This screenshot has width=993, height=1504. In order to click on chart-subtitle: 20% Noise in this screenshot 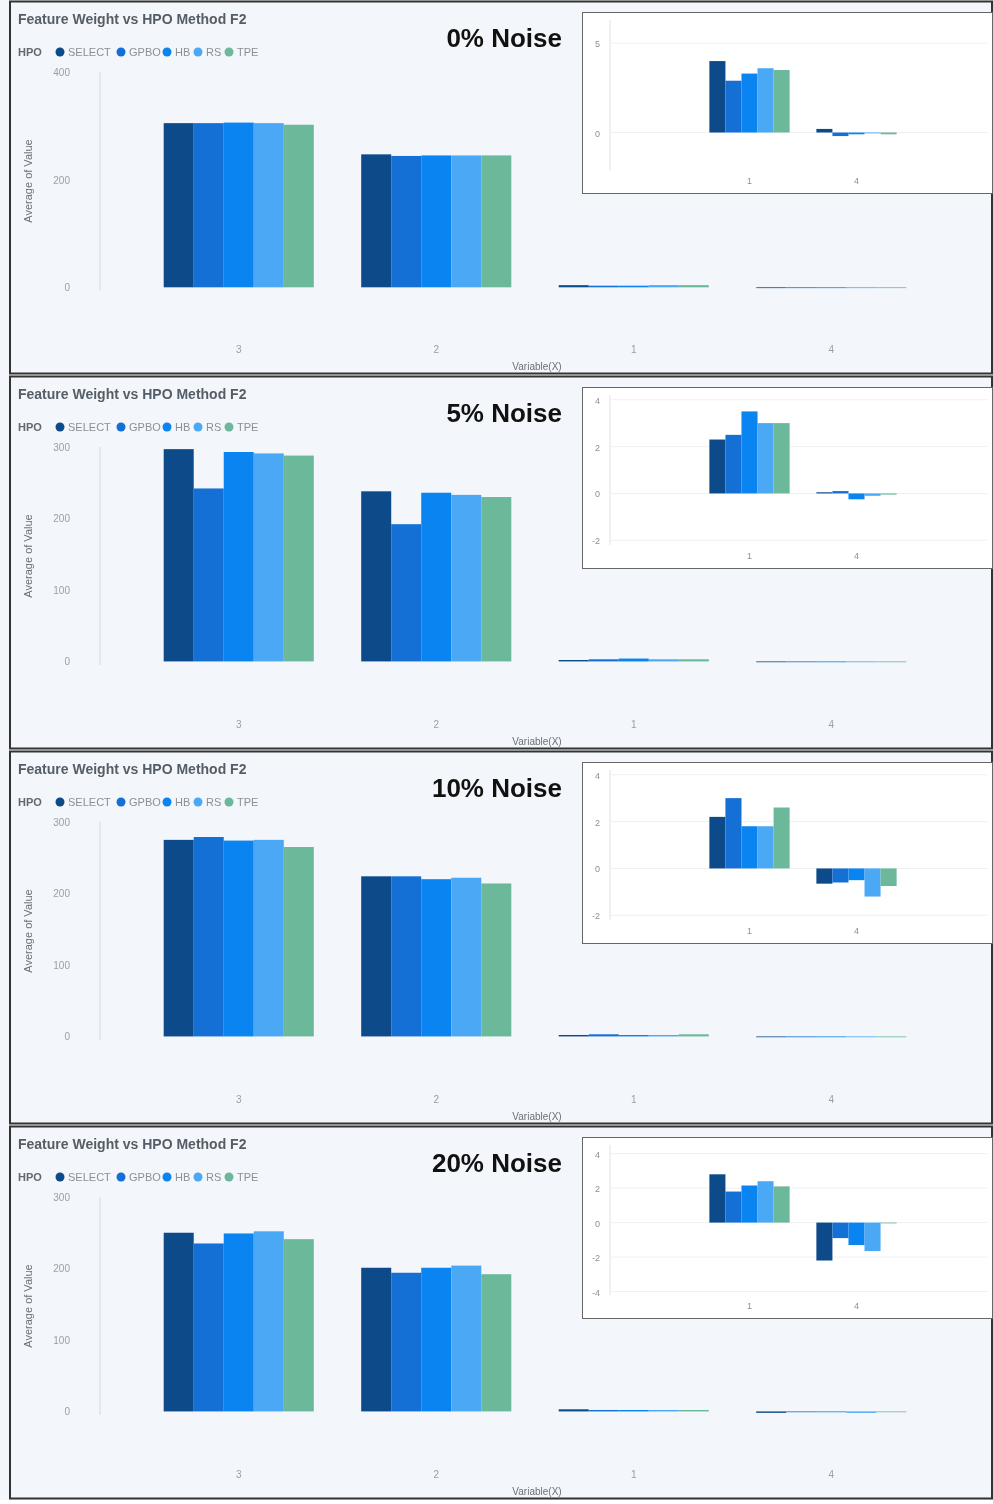, I will do `click(496, 1163)`.